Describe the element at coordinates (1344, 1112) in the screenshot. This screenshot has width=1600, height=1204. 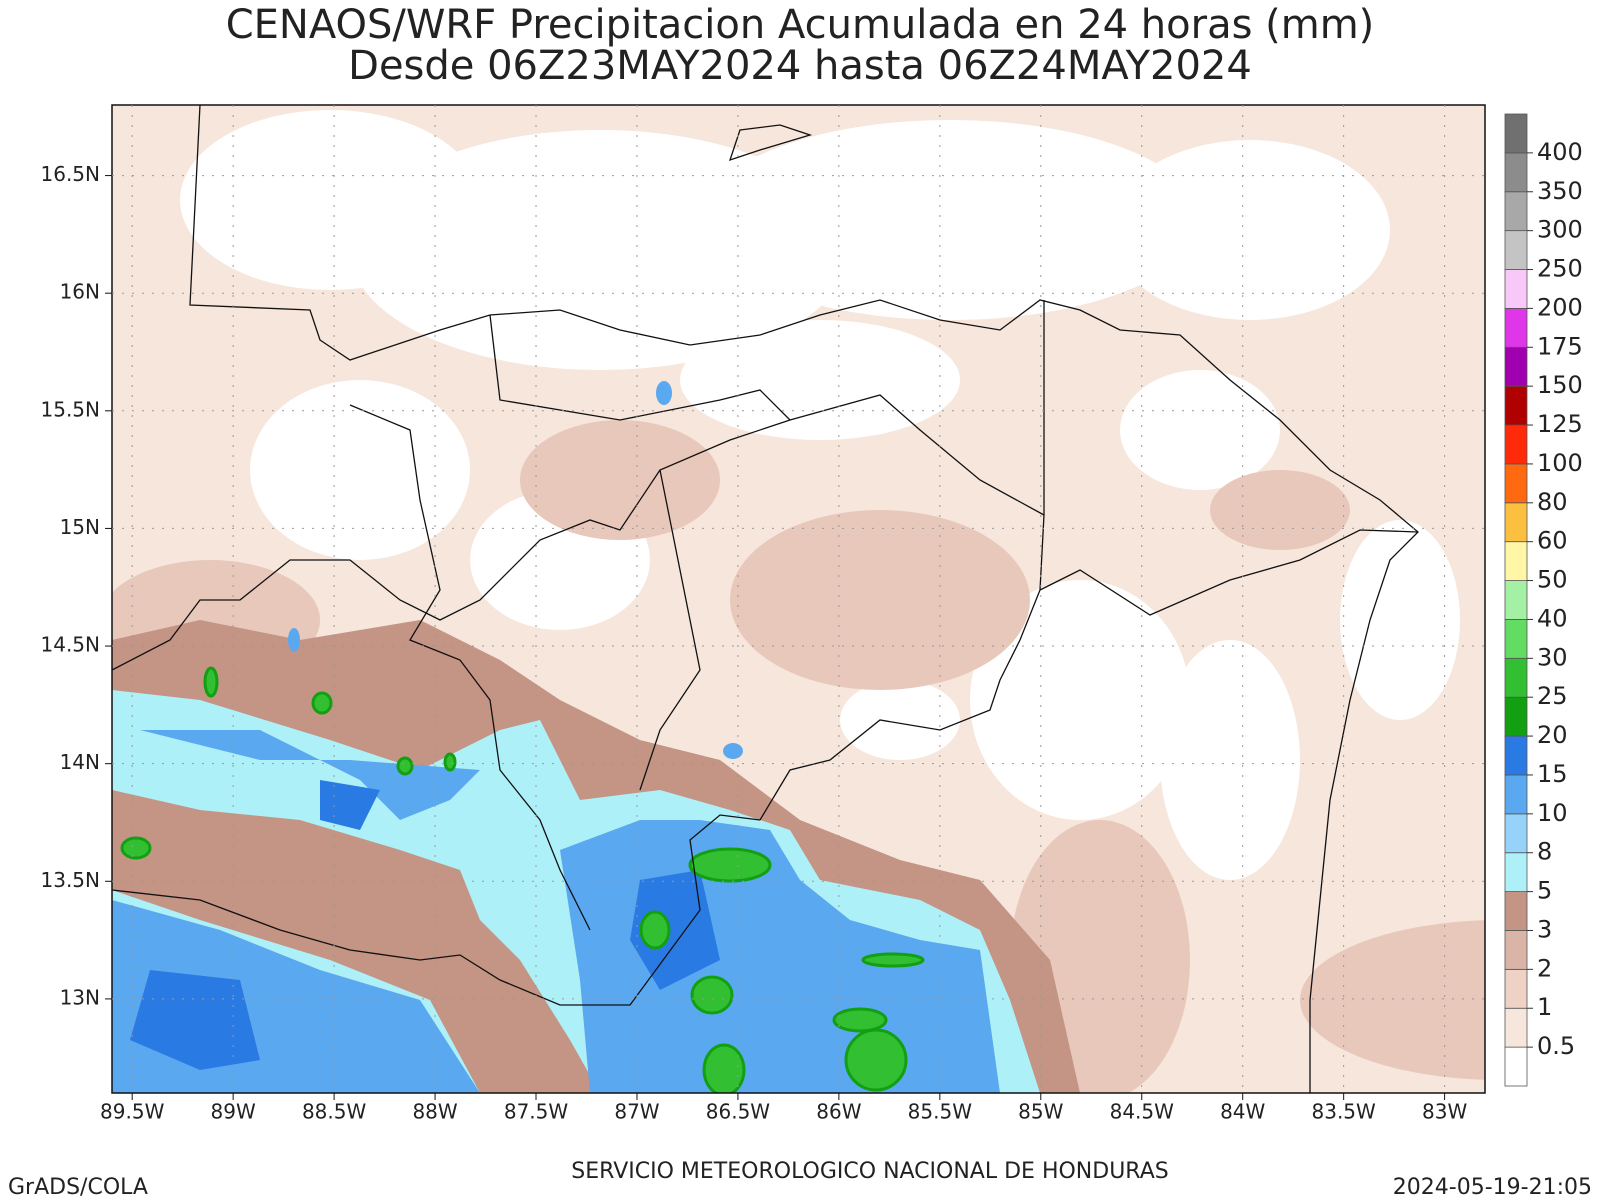
I see `lon-tick-label: 83.5W` at that location.